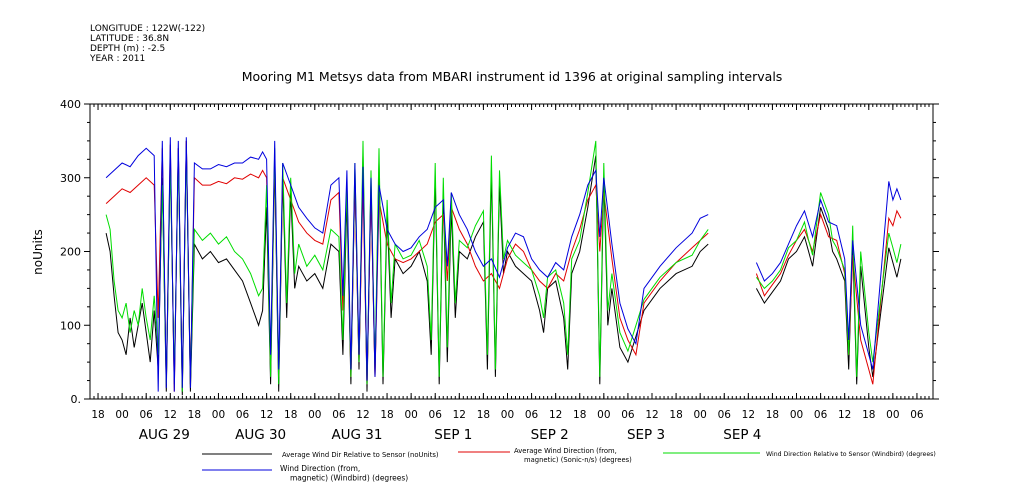 The width and height of the screenshot is (1009, 504). Describe the element at coordinates (646, 435) in the screenshot. I see `x-day-label: SEP 3` at that location.